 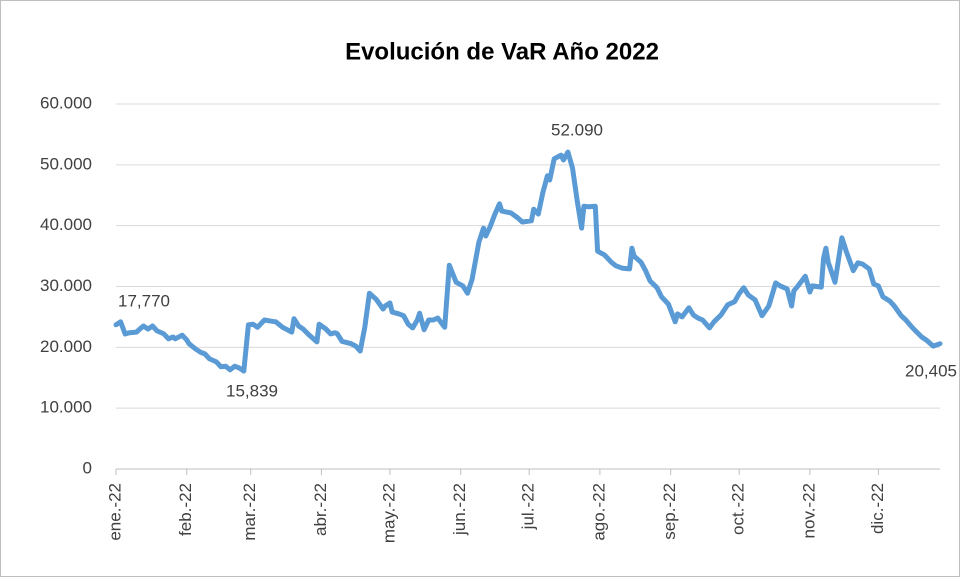 I want to click on x-tick-label: abr.-22, so click(x=320, y=509).